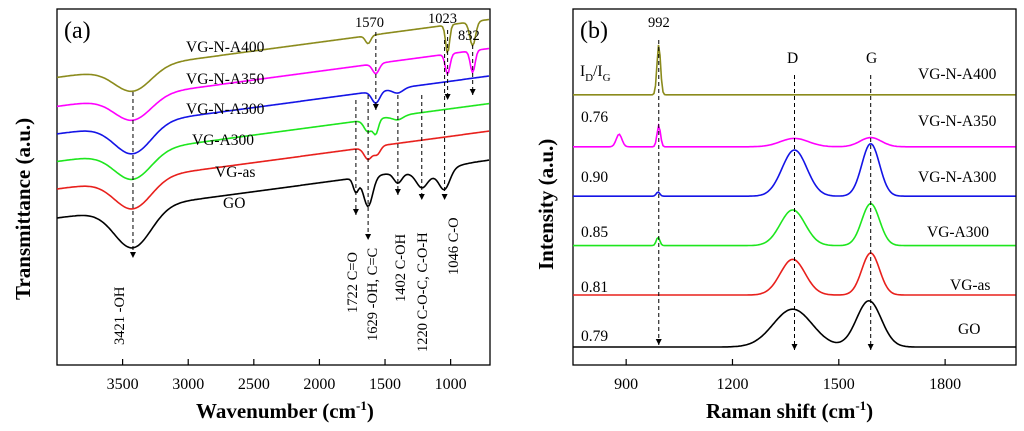 This screenshot has width=1024, height=431. I want to click on series-label-b-vg-n-a400: VG-N-A400, so click(957, 74).